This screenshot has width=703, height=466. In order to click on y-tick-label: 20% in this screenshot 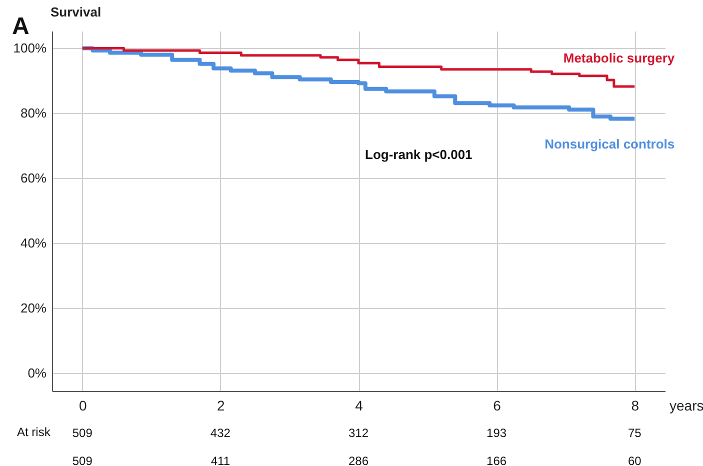, I will do `click(33, 308)`.